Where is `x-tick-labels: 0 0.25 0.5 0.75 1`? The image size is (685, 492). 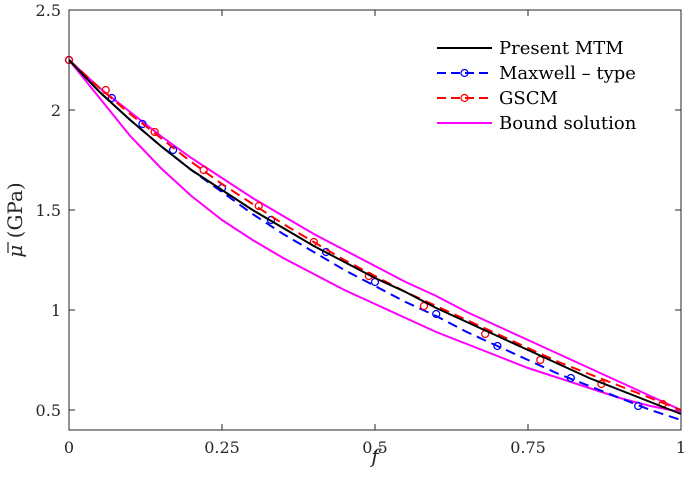 x-tick-labels: 0 0.25 0.5 0.75 1 is located at coordinates (374, 447).